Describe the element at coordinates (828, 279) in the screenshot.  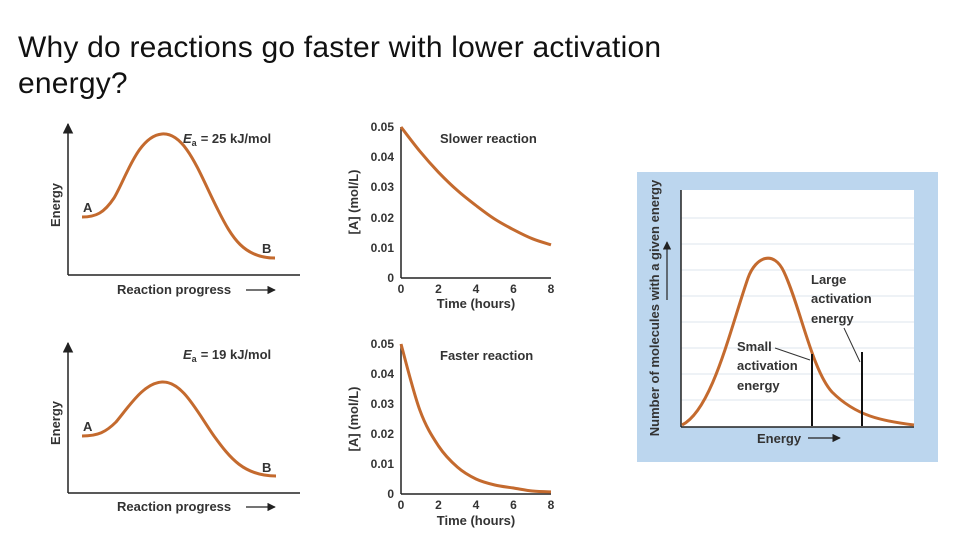
I see `label-line: Large` at that location.